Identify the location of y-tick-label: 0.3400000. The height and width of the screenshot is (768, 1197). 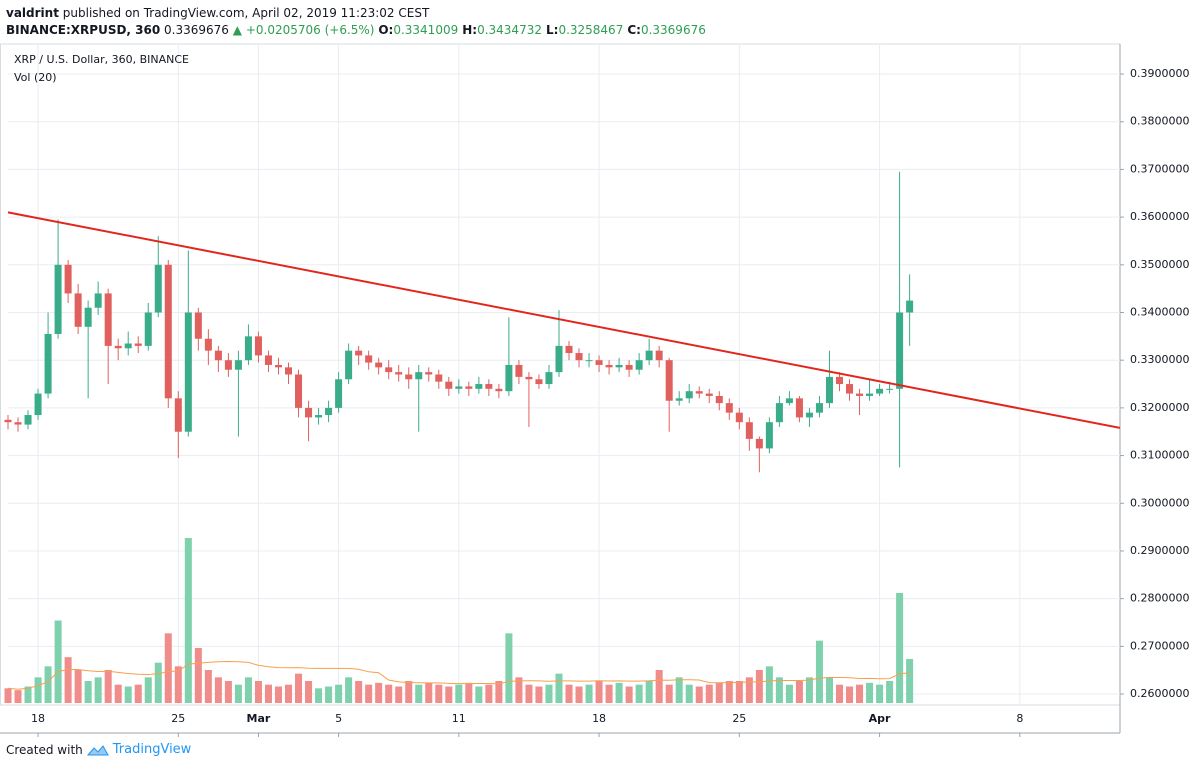
(1160, 312).